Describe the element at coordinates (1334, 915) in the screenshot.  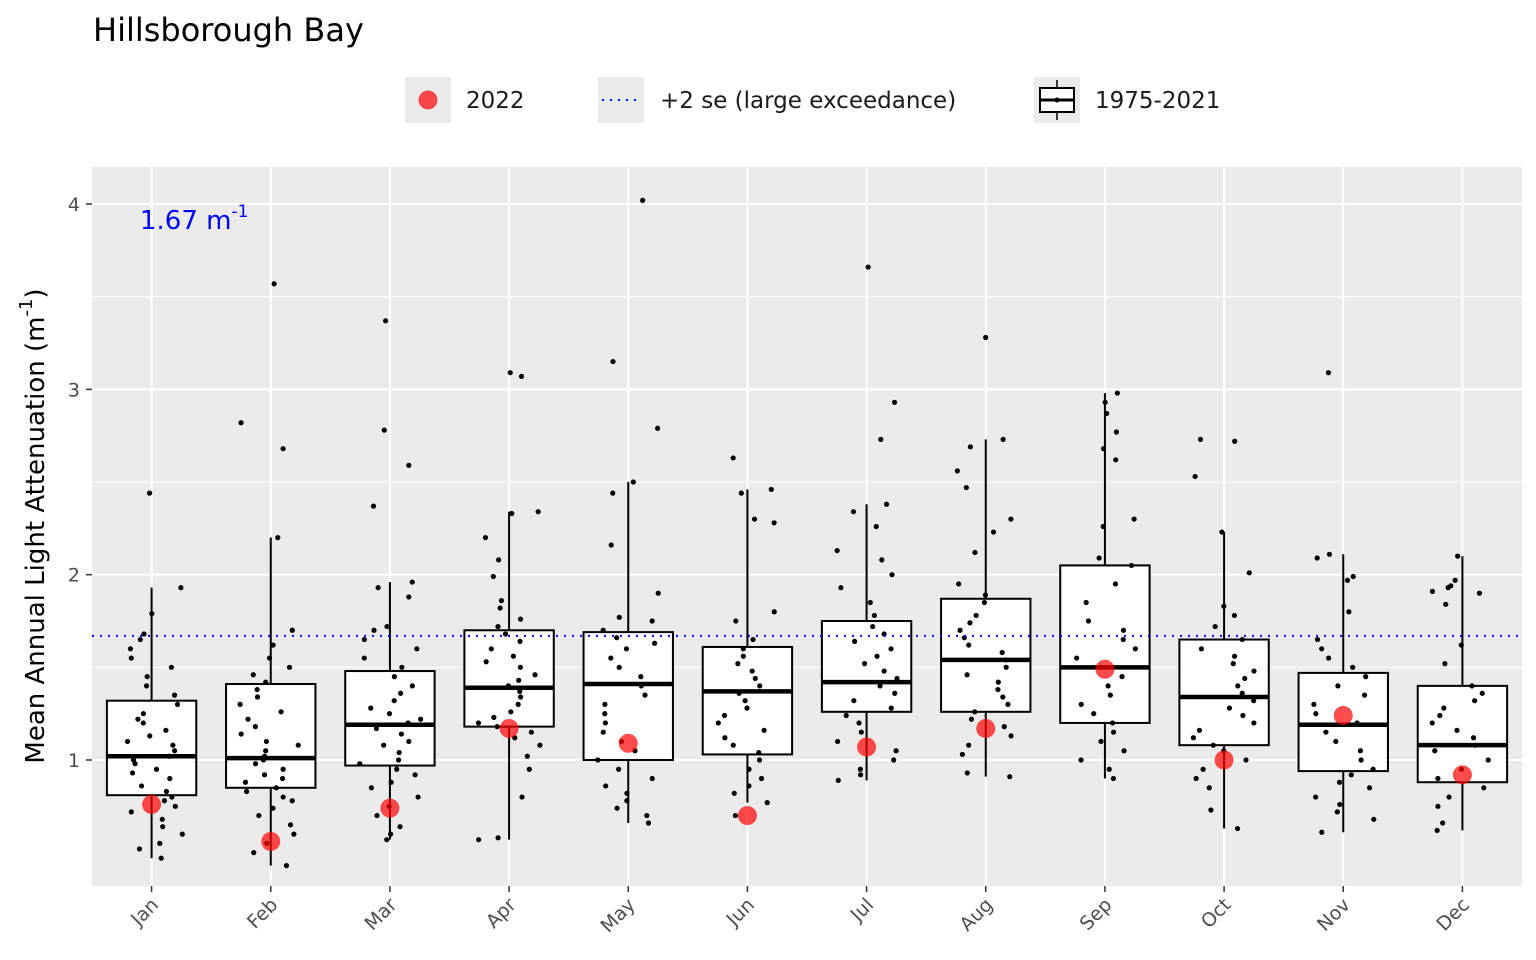
I see `x-tick-label-nov: Nov` at that location.